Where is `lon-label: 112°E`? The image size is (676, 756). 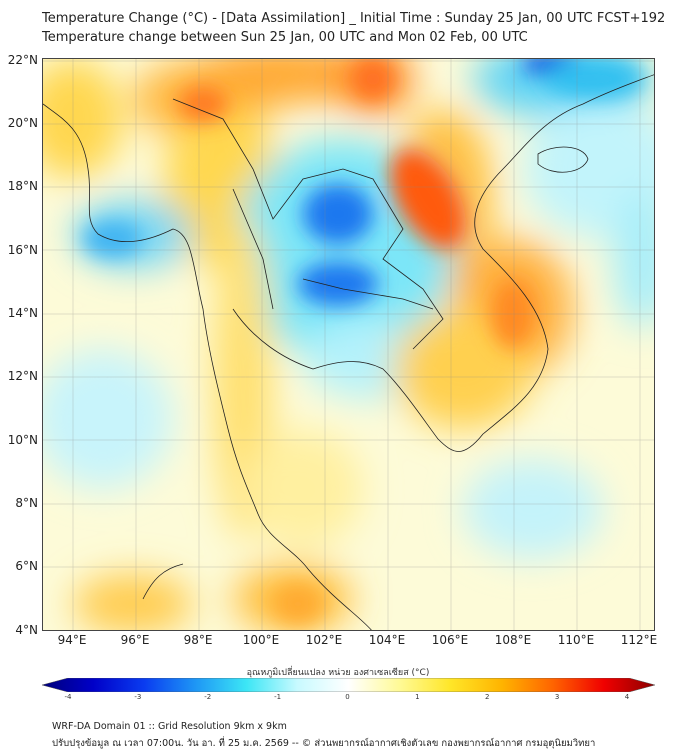
lon-label: 112°E is located at coordinates (639, 640).